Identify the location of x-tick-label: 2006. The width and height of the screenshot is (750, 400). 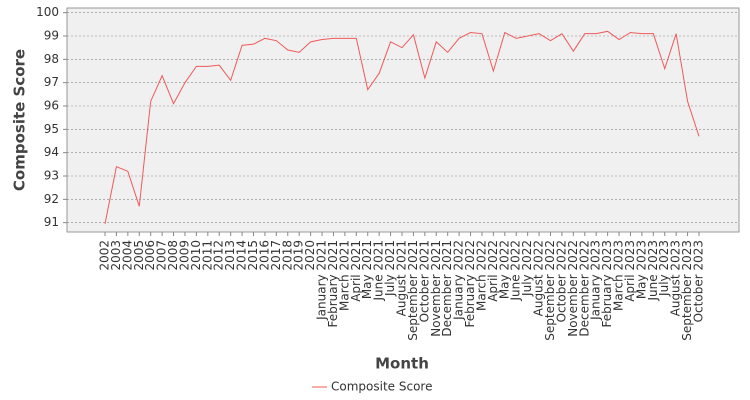
(150, 255).